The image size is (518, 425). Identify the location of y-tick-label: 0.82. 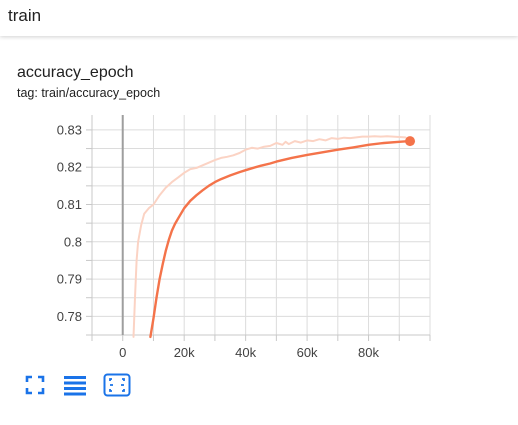
(69, 167).